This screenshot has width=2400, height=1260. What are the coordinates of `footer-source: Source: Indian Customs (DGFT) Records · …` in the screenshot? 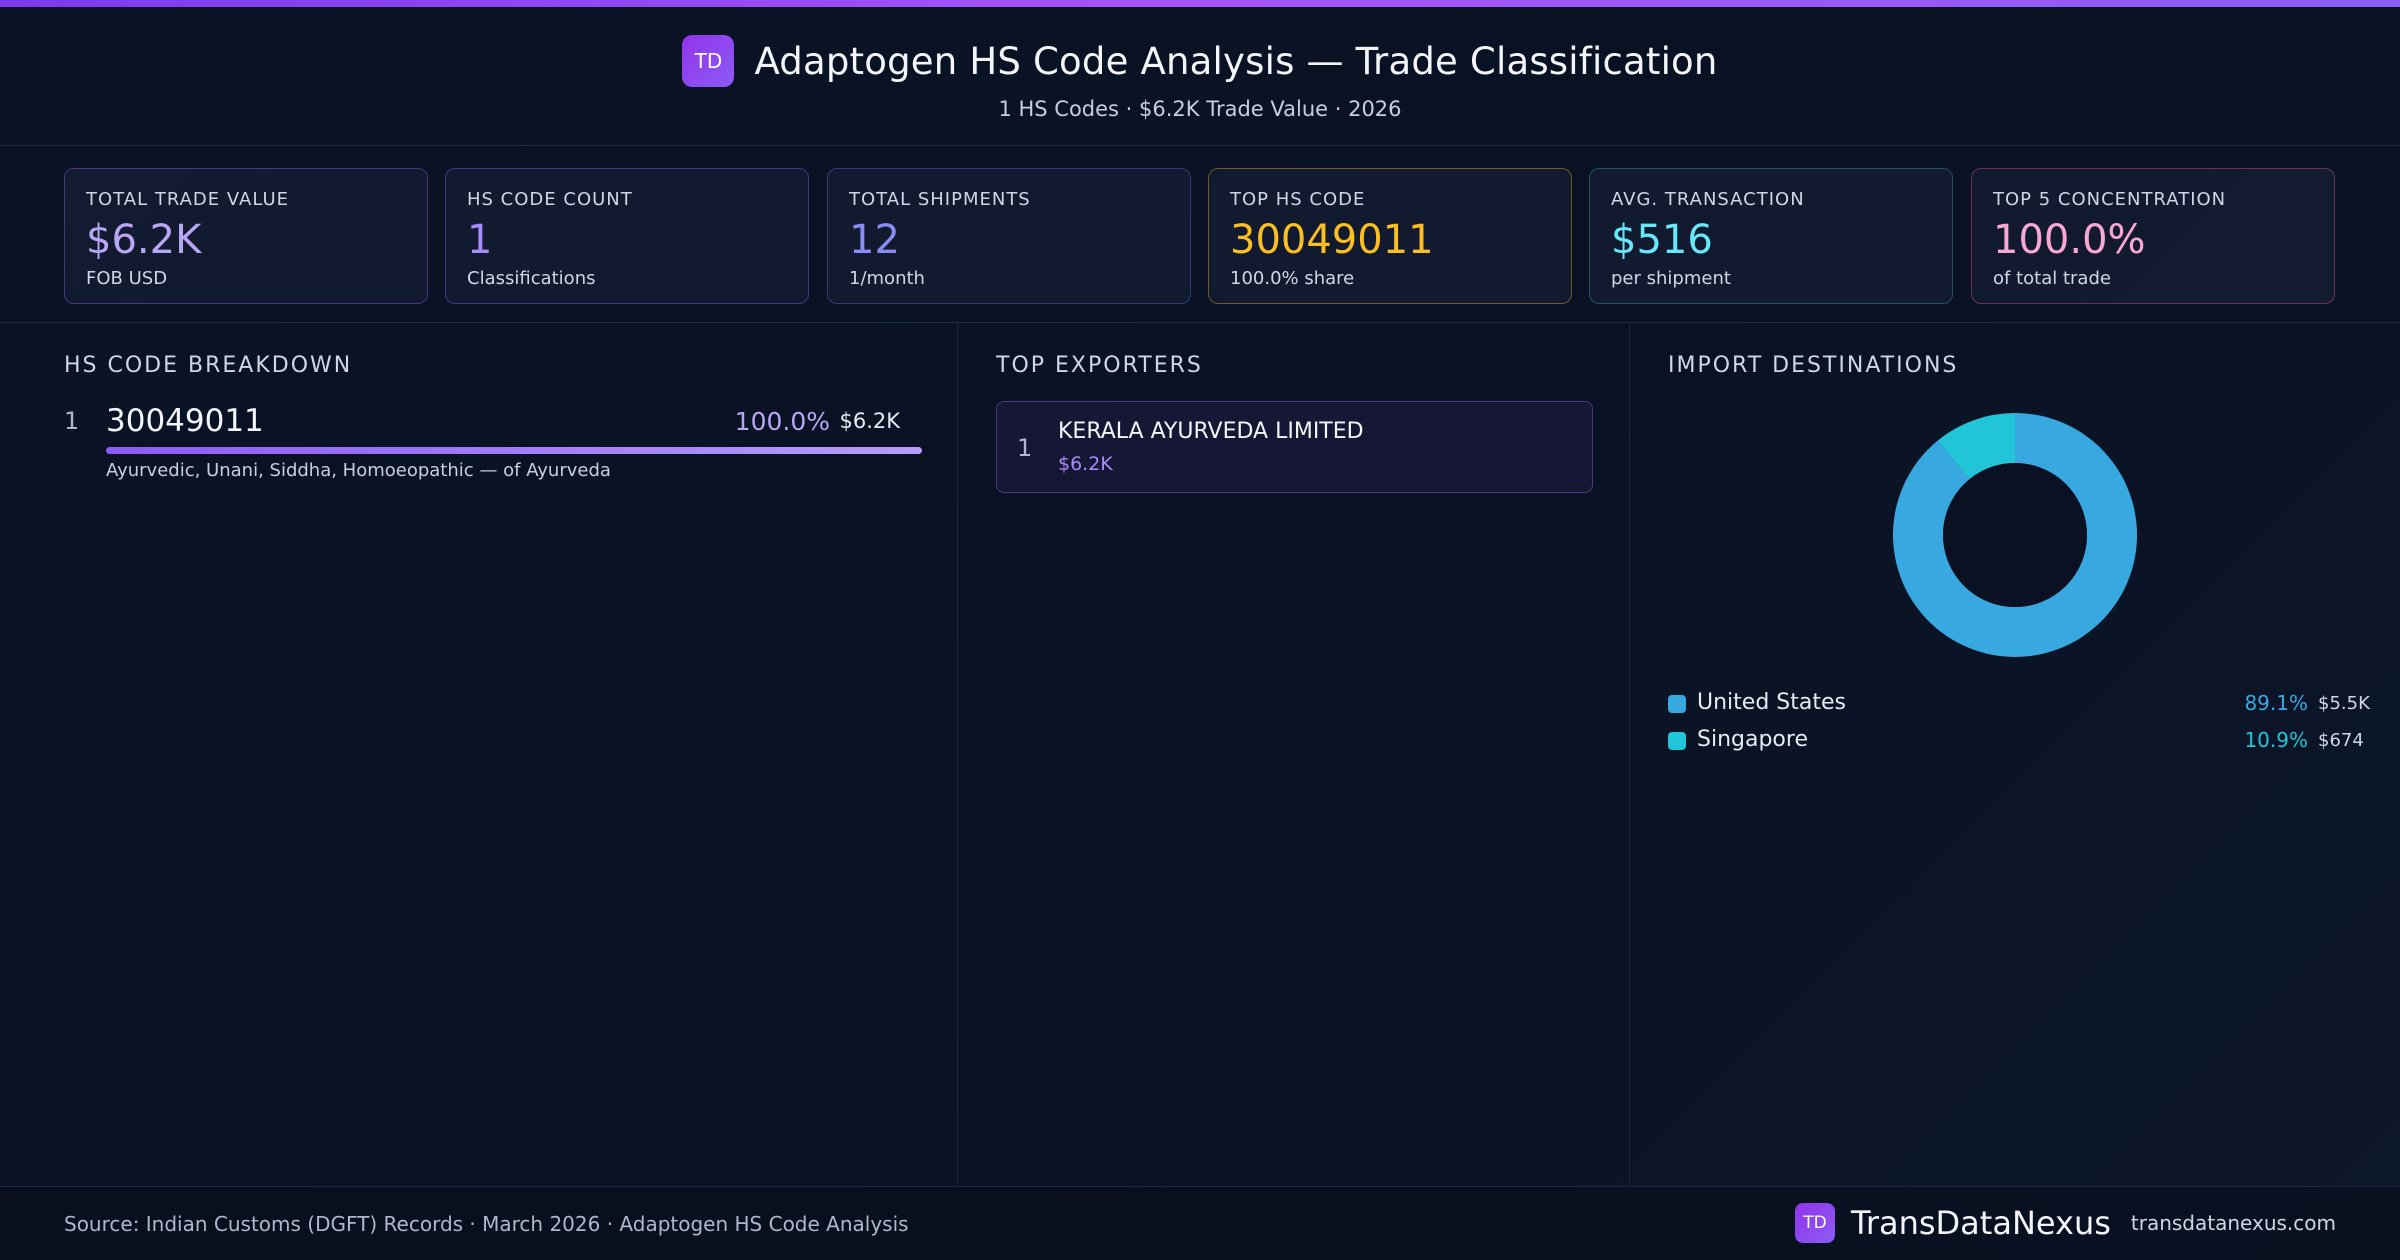 It's located at (486, 1224).